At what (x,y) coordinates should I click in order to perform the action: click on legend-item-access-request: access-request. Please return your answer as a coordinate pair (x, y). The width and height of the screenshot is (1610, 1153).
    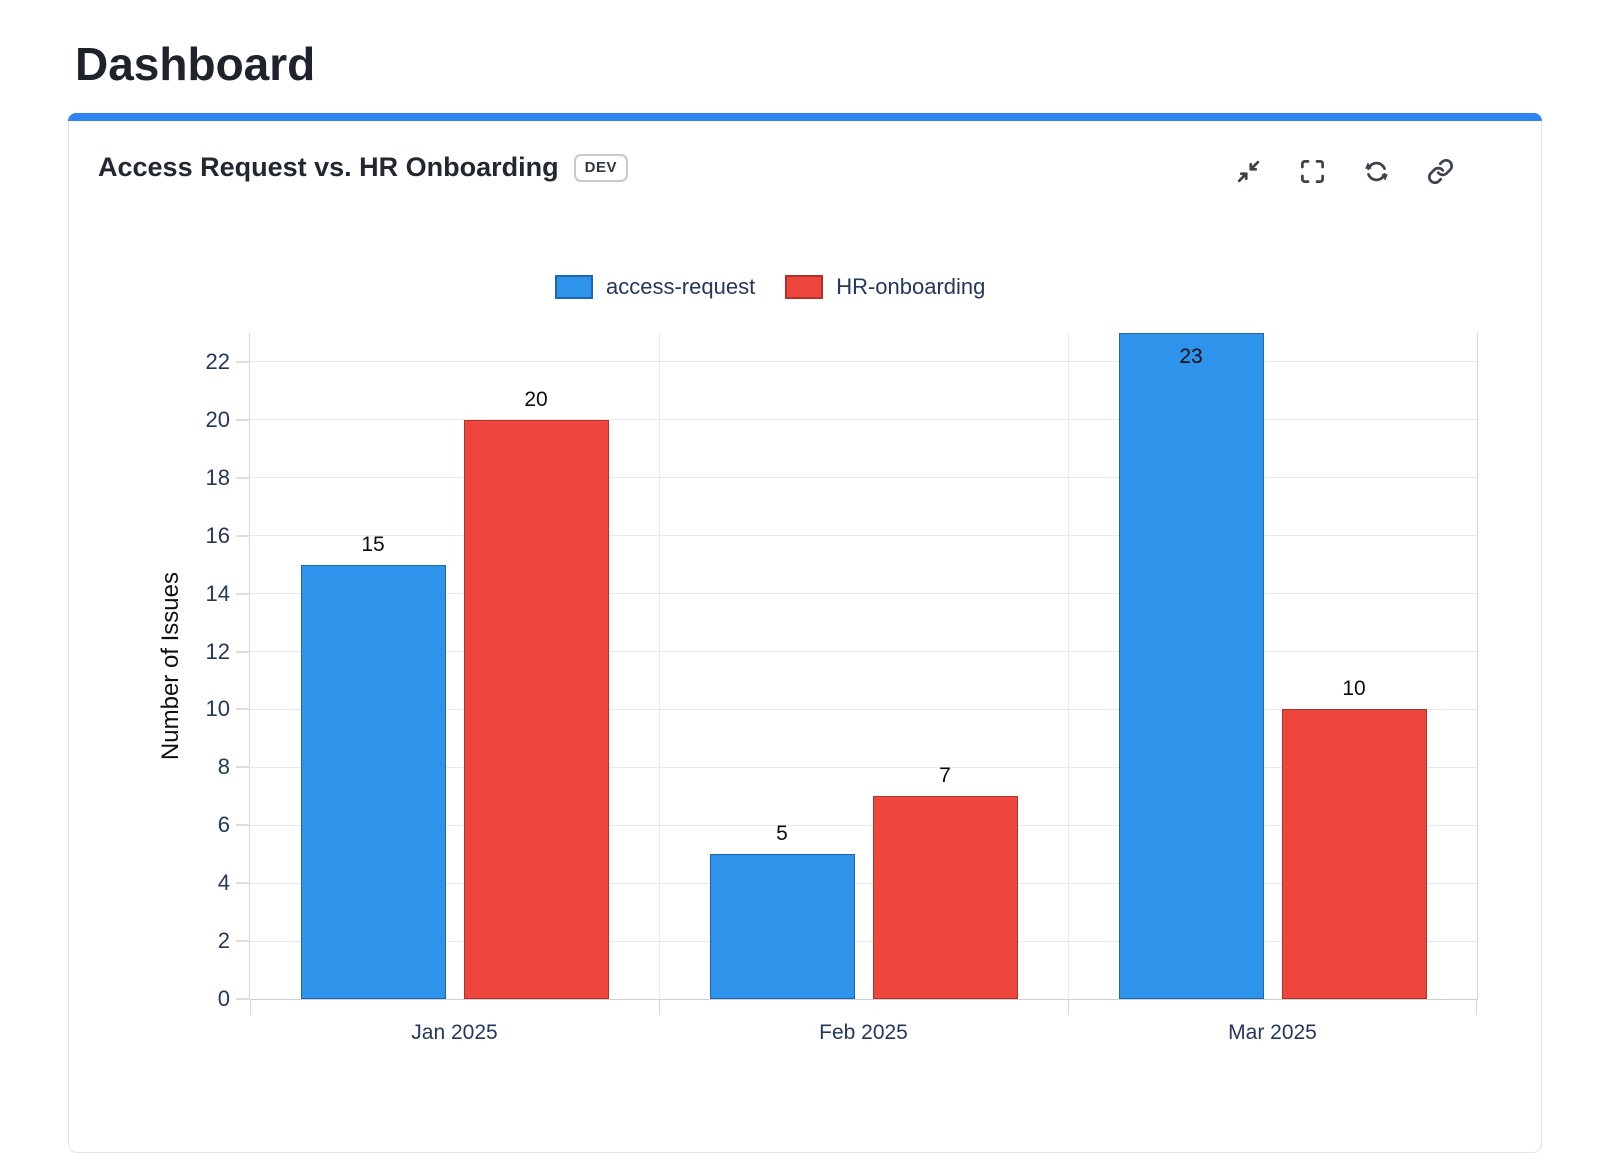
    Looking at the image, I should click on (655, 287).